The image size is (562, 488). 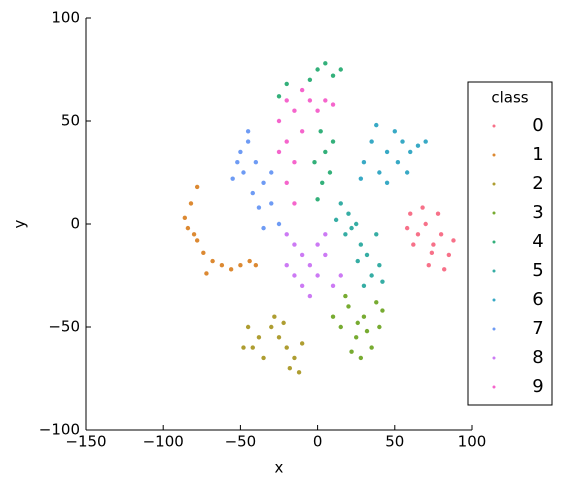 What do you see at coordinates (537, 299) in the screenshot?
I see `legend-label: 6` at bounding box center [537, 299].